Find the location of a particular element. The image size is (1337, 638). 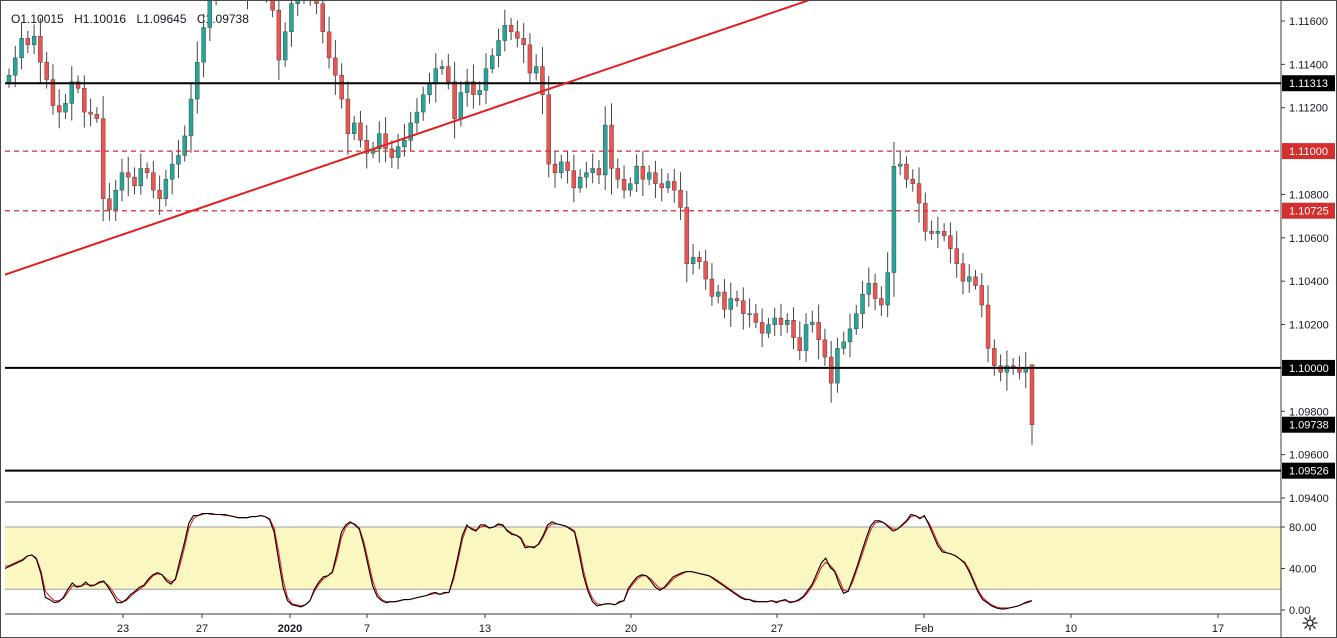

stoch-band is located at coordinates (643, 558).